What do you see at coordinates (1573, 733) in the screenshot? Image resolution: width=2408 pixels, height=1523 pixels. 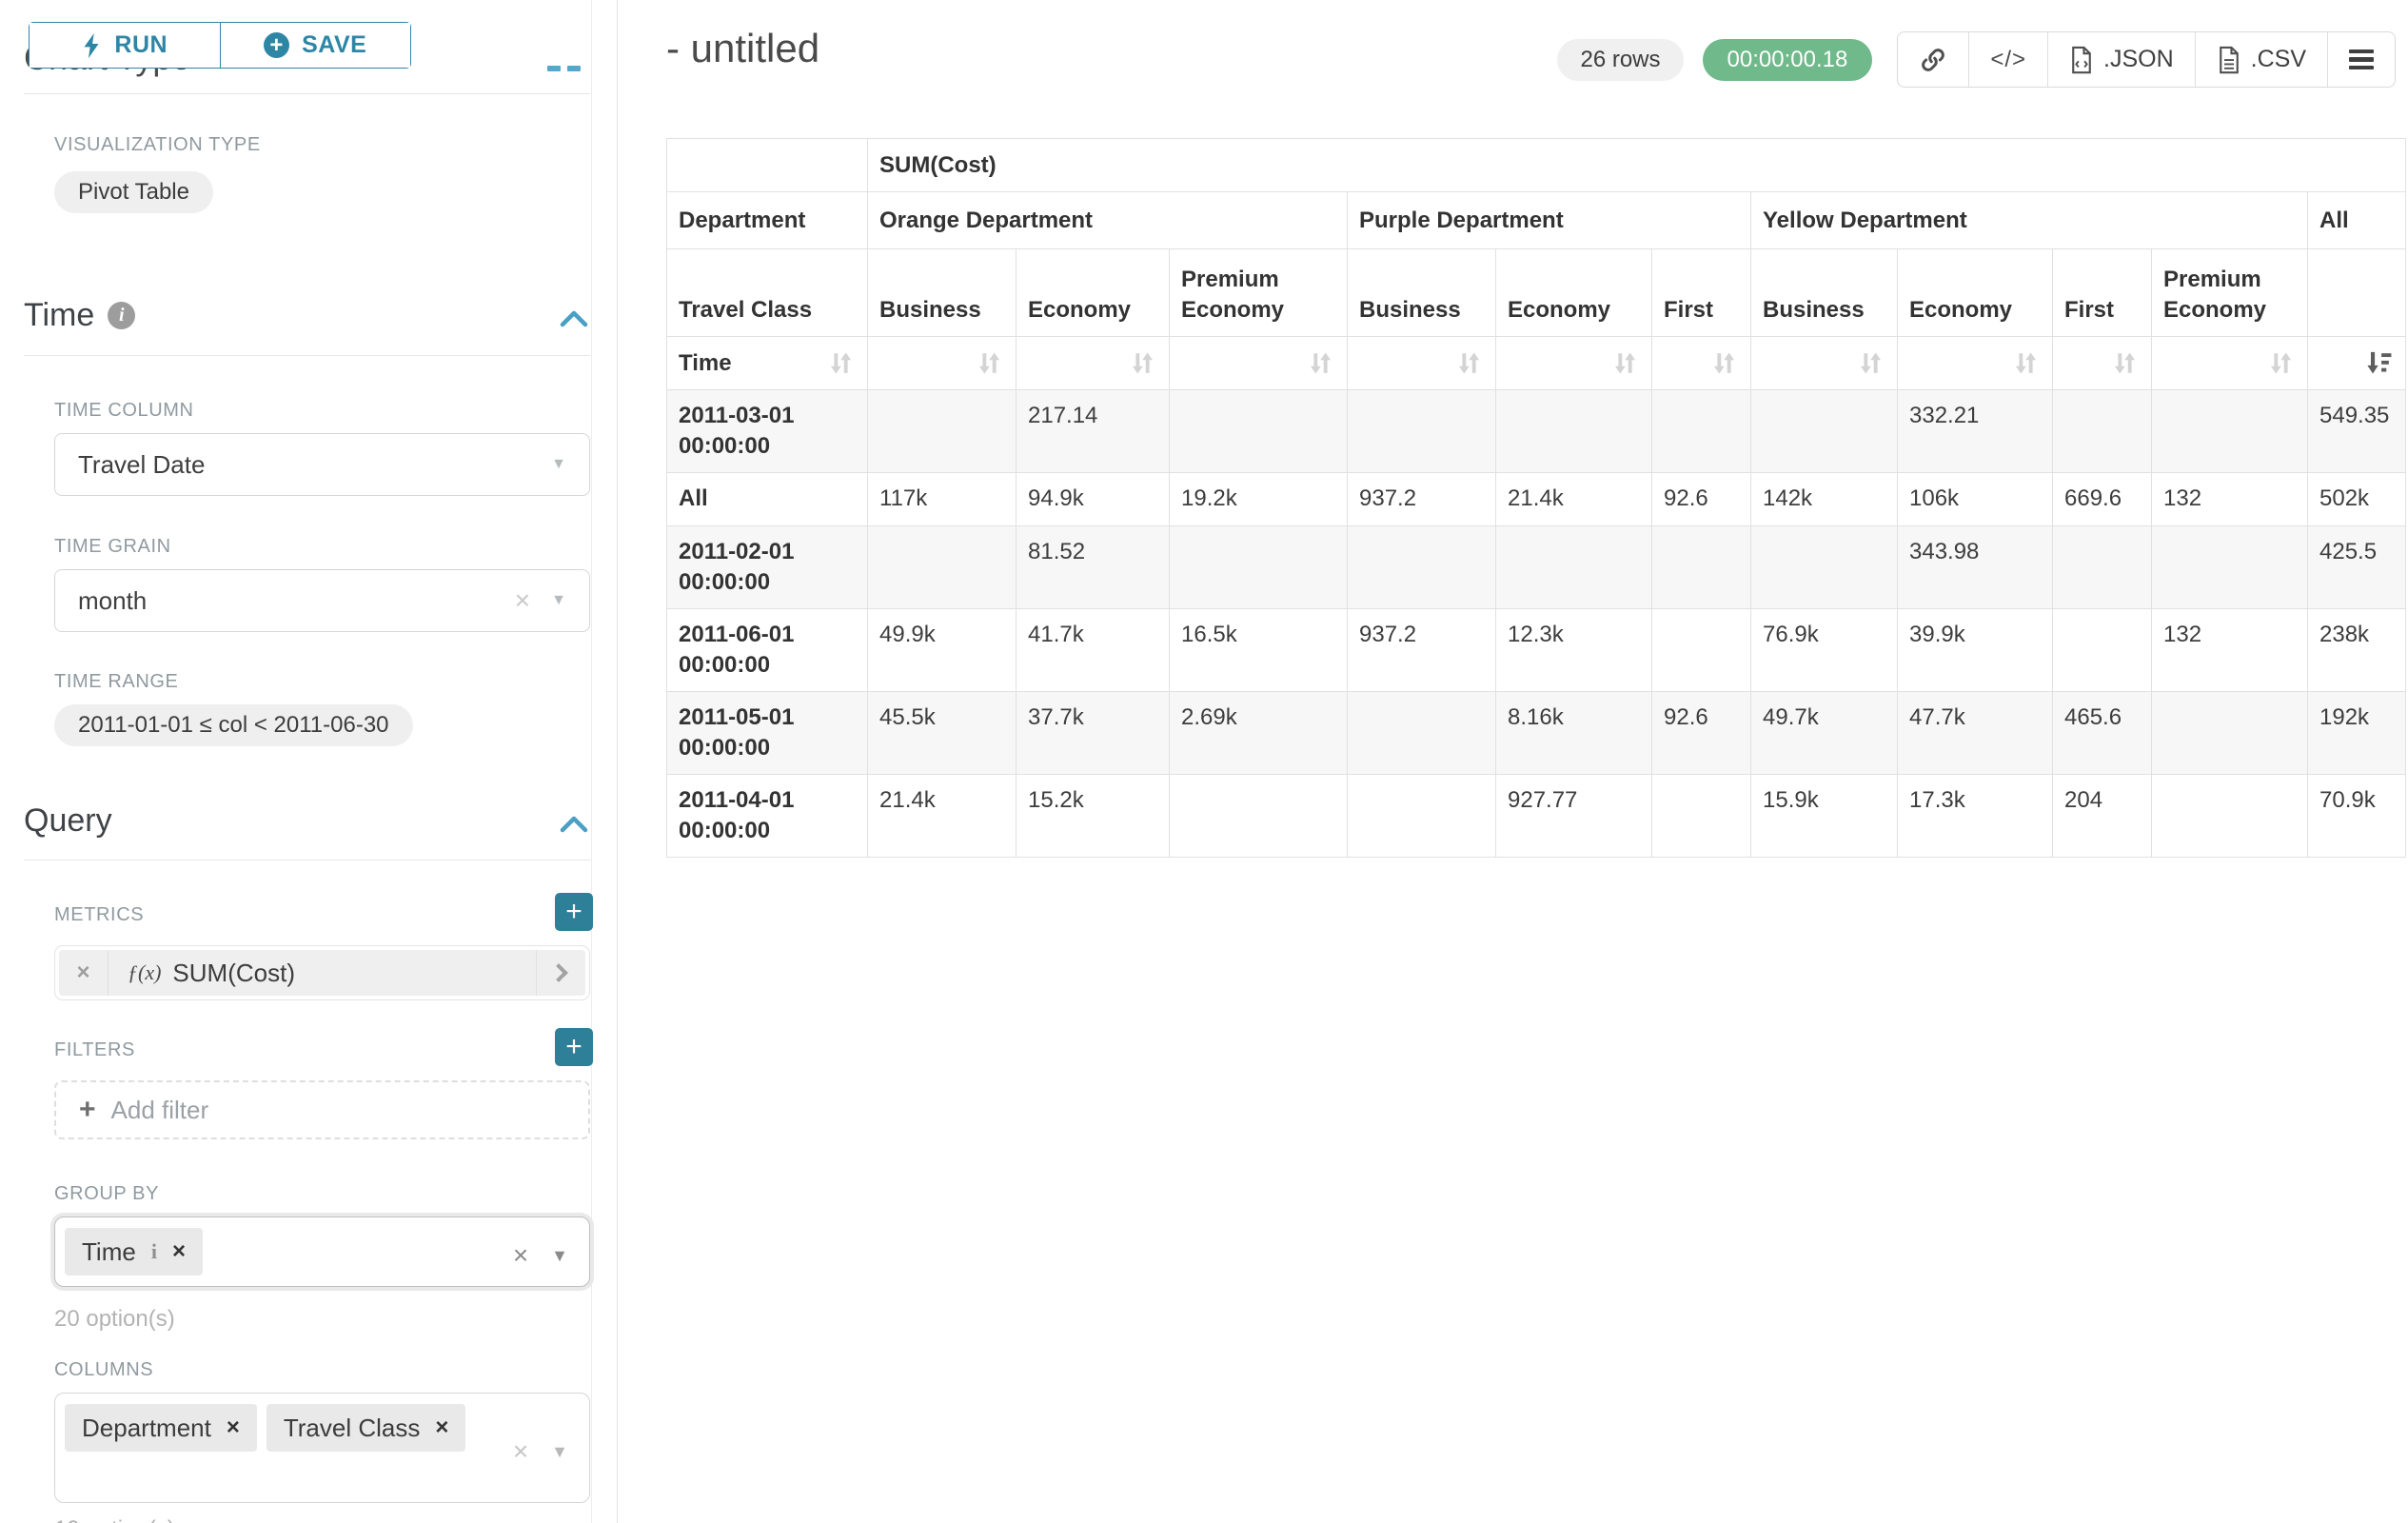 I see `value-cell: 8.16k` at bounding box center [1573, 733].